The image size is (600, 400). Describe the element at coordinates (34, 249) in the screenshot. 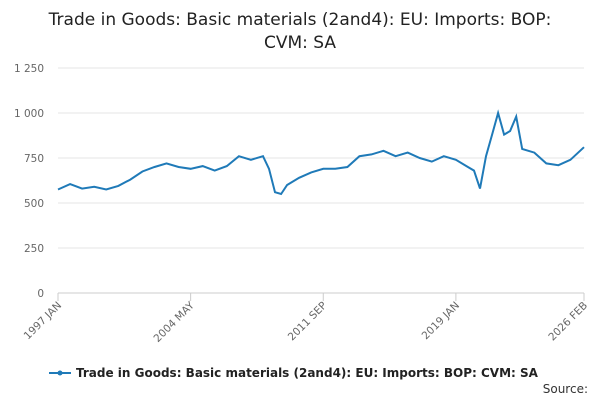

I see `y-tick-label: 250` at that location.